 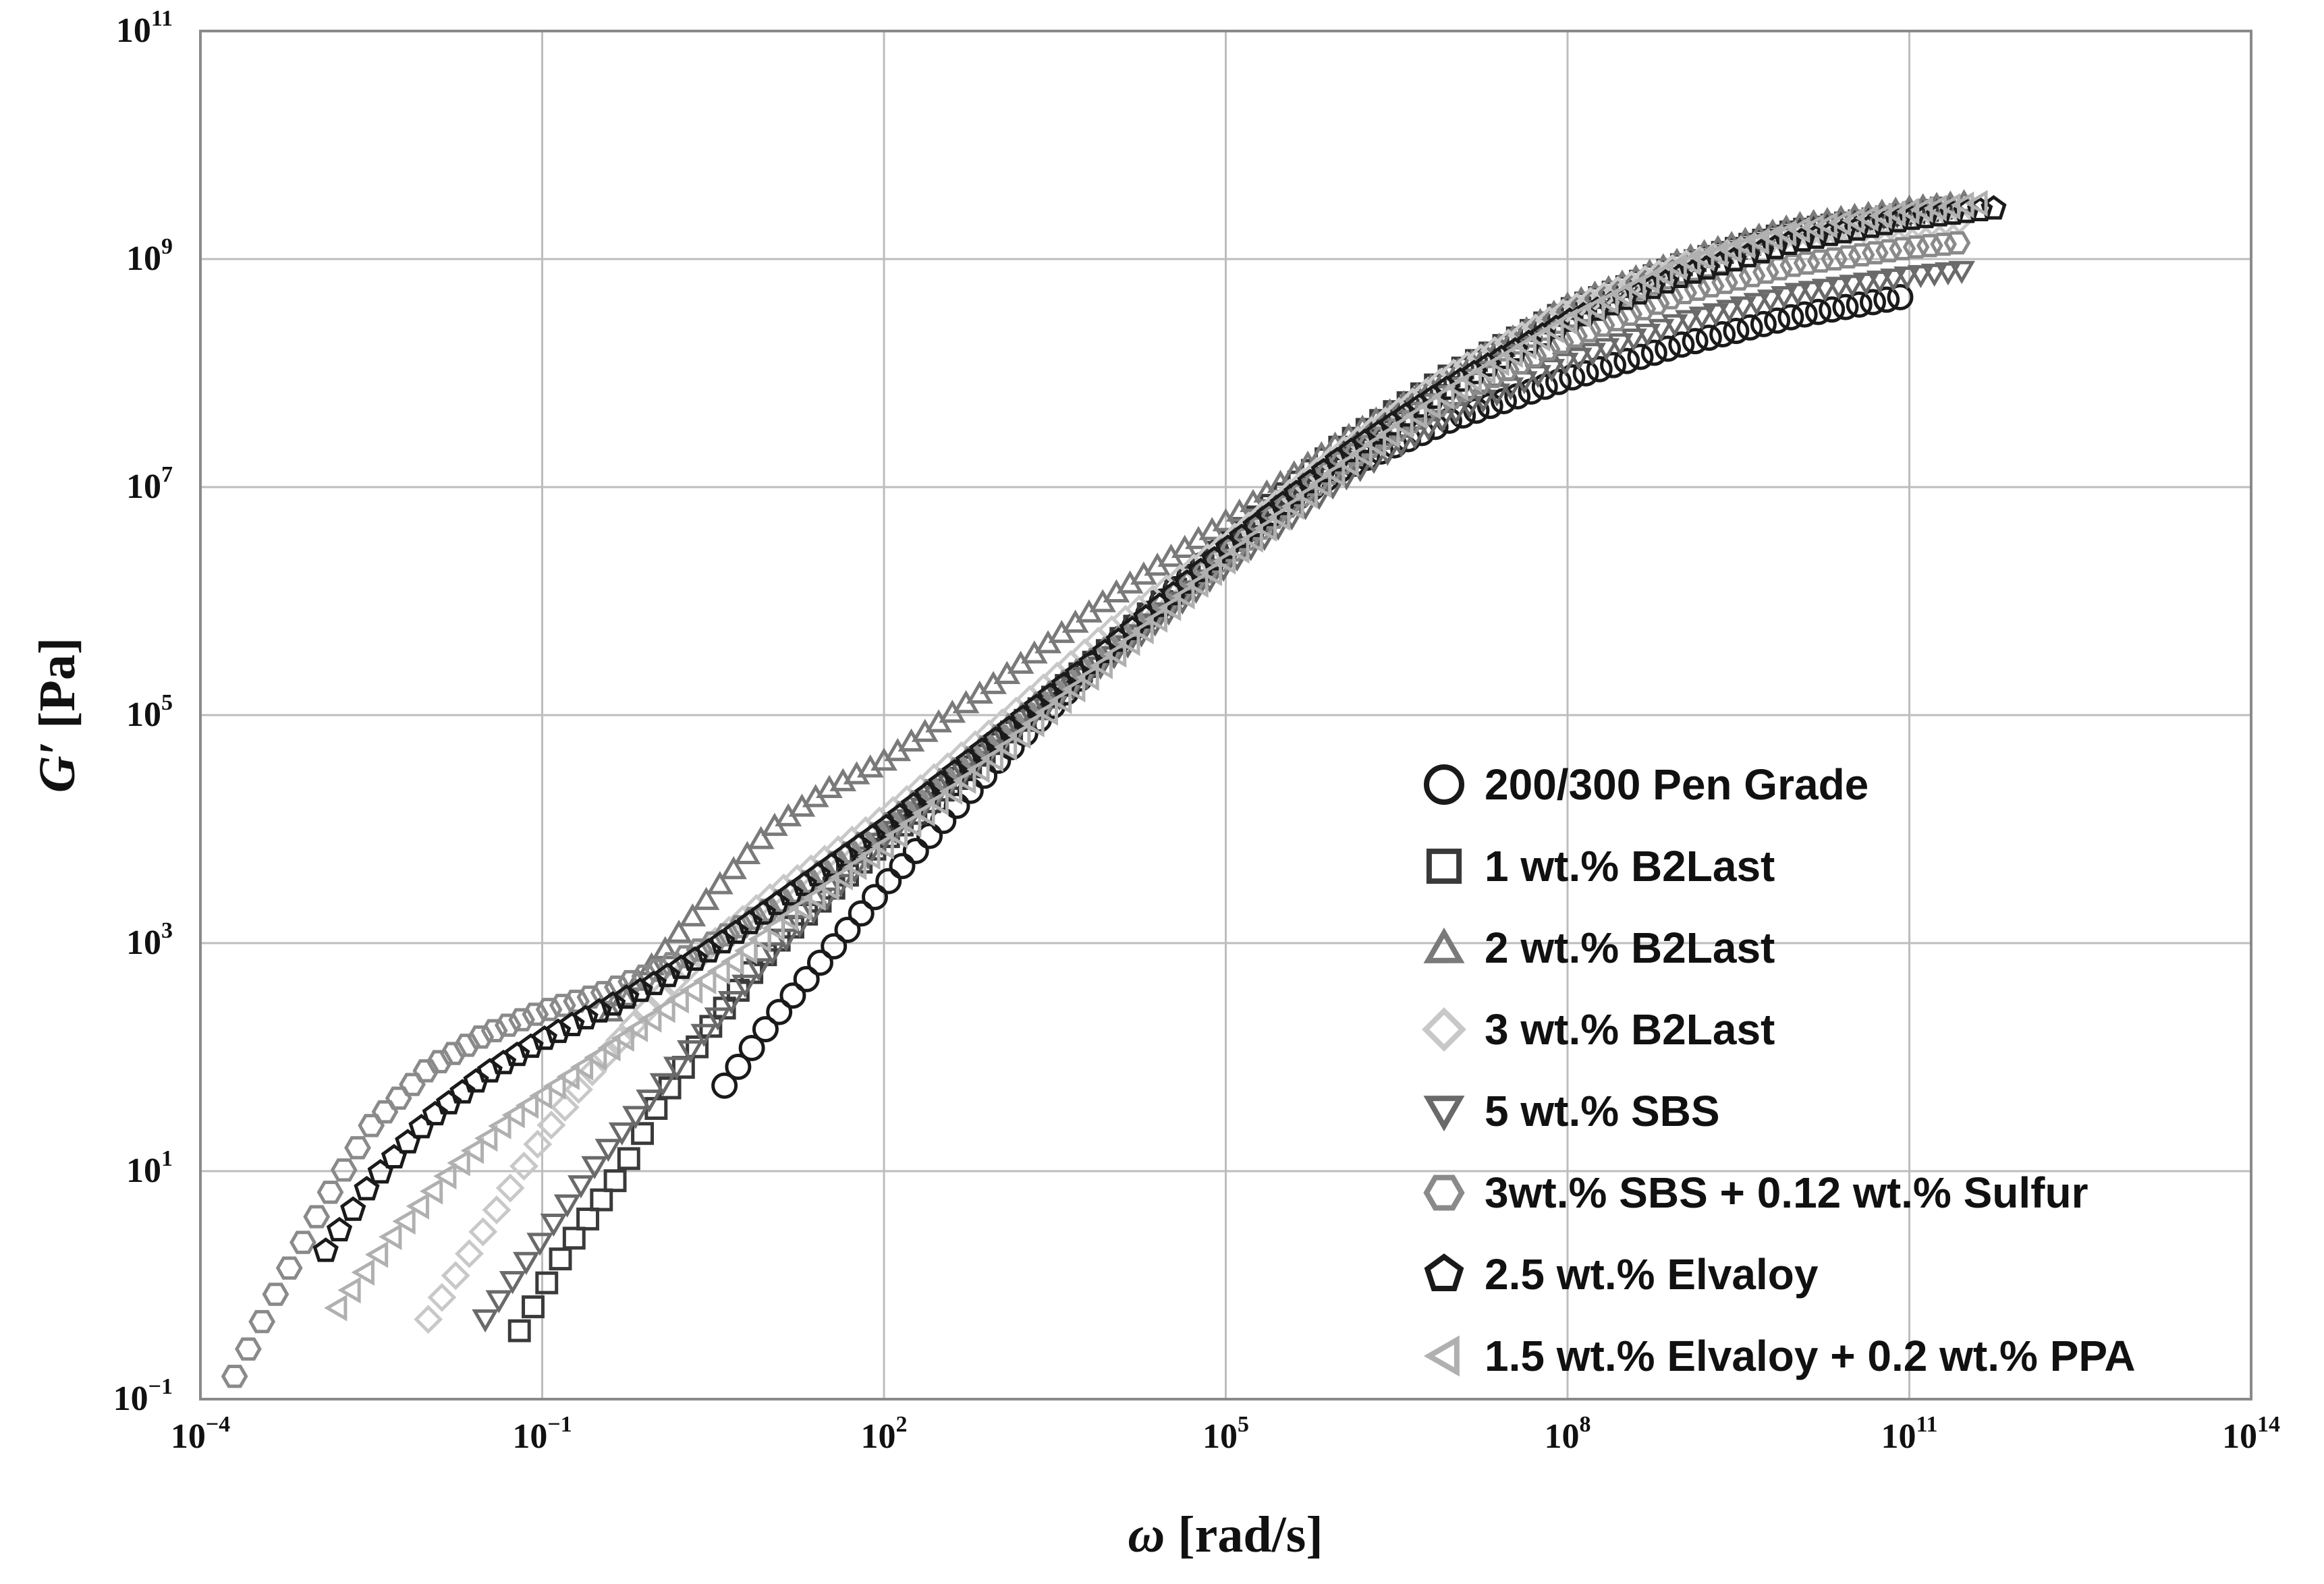 What do you see at coordinates (1786, 1192) in the screenshot?
I see `legend-label: 3wt.% SBS + 0.12 wt.% Sulfur` at bounding box center [1786, 1192].